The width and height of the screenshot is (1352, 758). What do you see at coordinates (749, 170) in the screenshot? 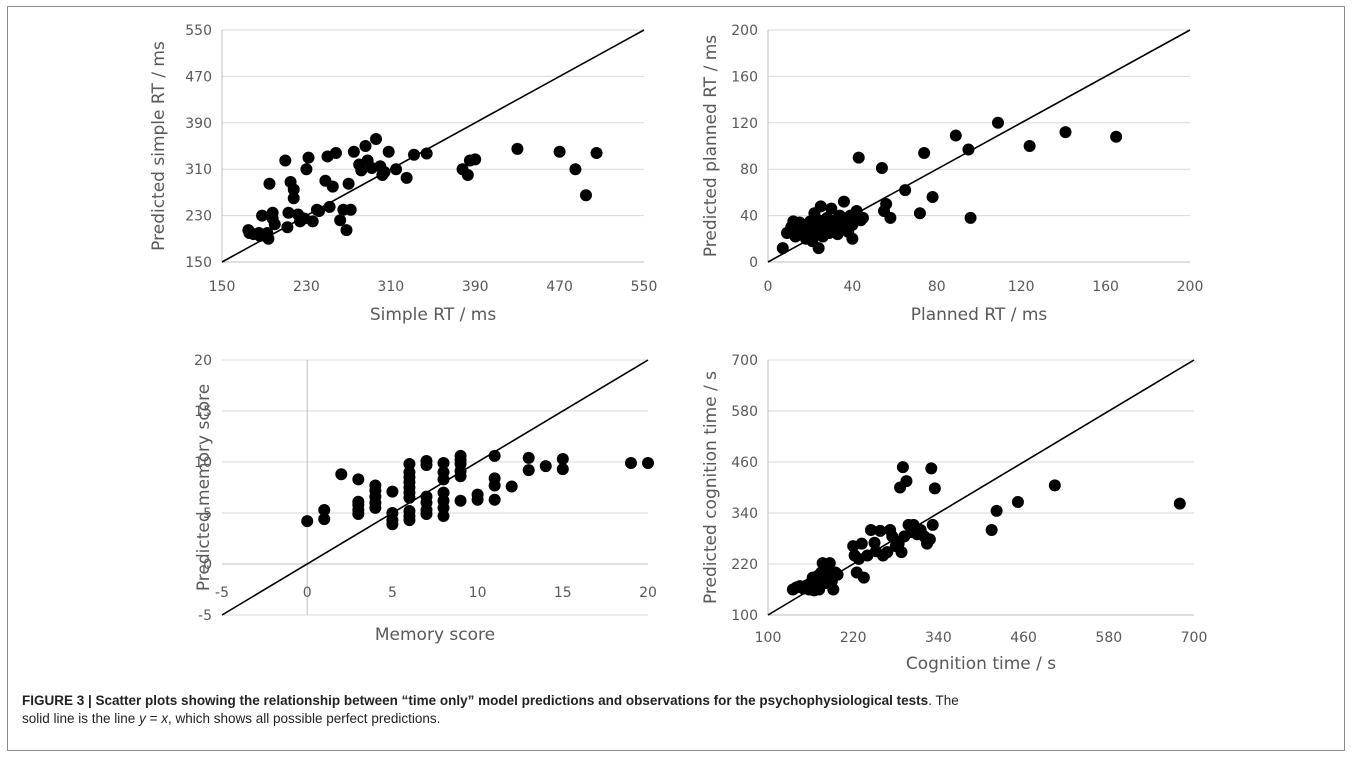
I see `y-tick-label: 80` at bounding box center [749, 170].